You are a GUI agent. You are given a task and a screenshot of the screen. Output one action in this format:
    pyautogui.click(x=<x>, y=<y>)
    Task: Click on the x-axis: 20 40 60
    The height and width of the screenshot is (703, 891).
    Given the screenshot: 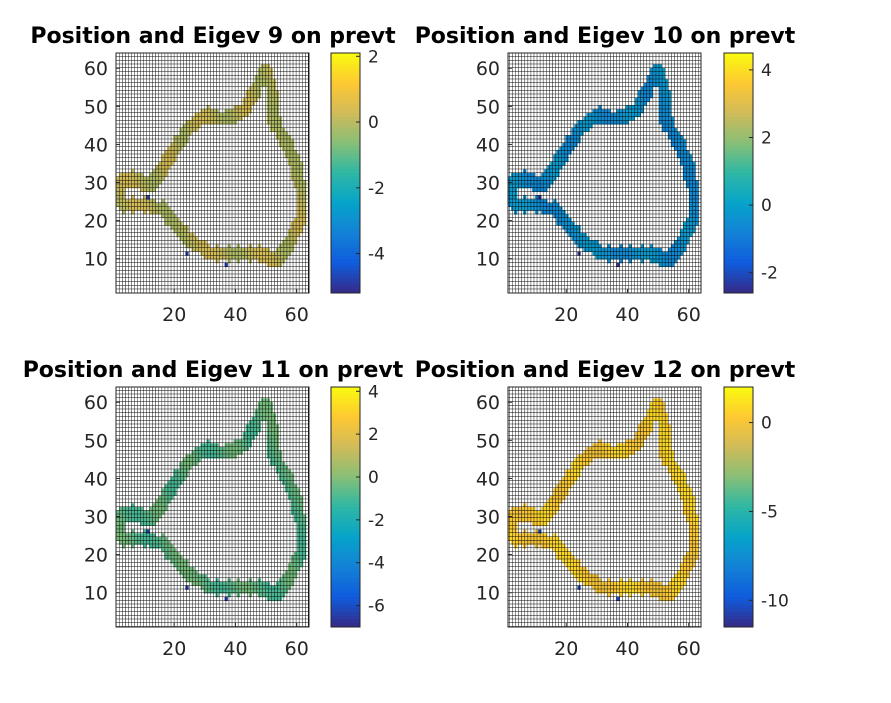 What is the action you would take?
    pyautogui.click(x=627, y=641)
    